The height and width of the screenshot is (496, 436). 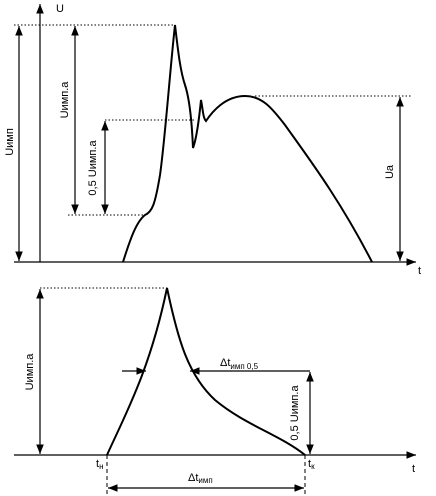 I want to click on time-label: tк, so click(x=311, y=464).